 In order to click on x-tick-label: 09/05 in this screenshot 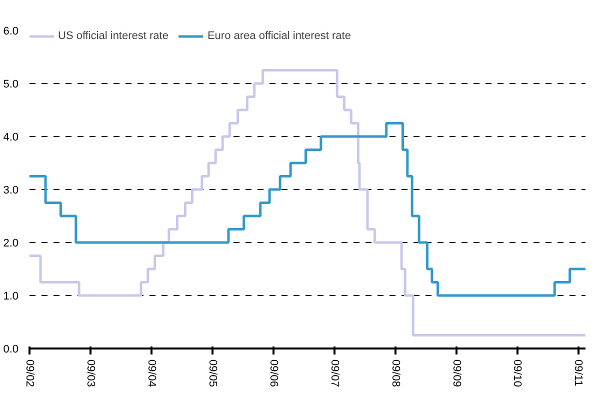, I will do `click(212, 374)`.